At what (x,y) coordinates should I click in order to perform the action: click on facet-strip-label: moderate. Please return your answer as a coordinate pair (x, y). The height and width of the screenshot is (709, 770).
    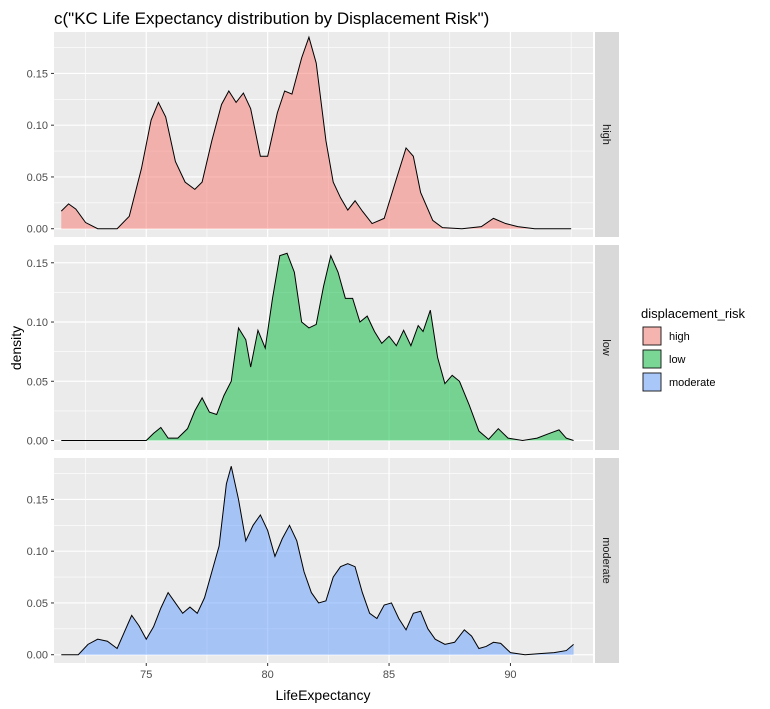
    Looking at the image, I should click on (606, 560).